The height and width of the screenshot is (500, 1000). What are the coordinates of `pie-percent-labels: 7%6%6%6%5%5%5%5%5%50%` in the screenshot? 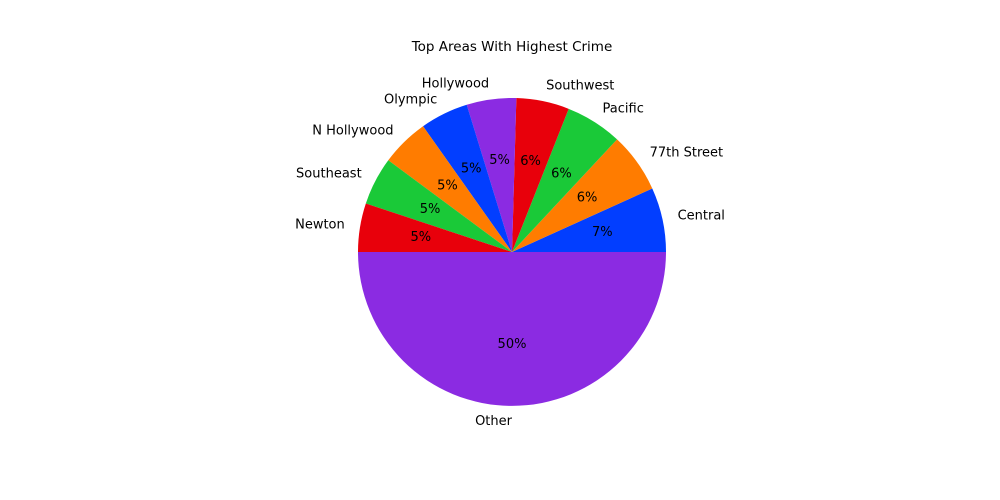 It's located at (511, 252).